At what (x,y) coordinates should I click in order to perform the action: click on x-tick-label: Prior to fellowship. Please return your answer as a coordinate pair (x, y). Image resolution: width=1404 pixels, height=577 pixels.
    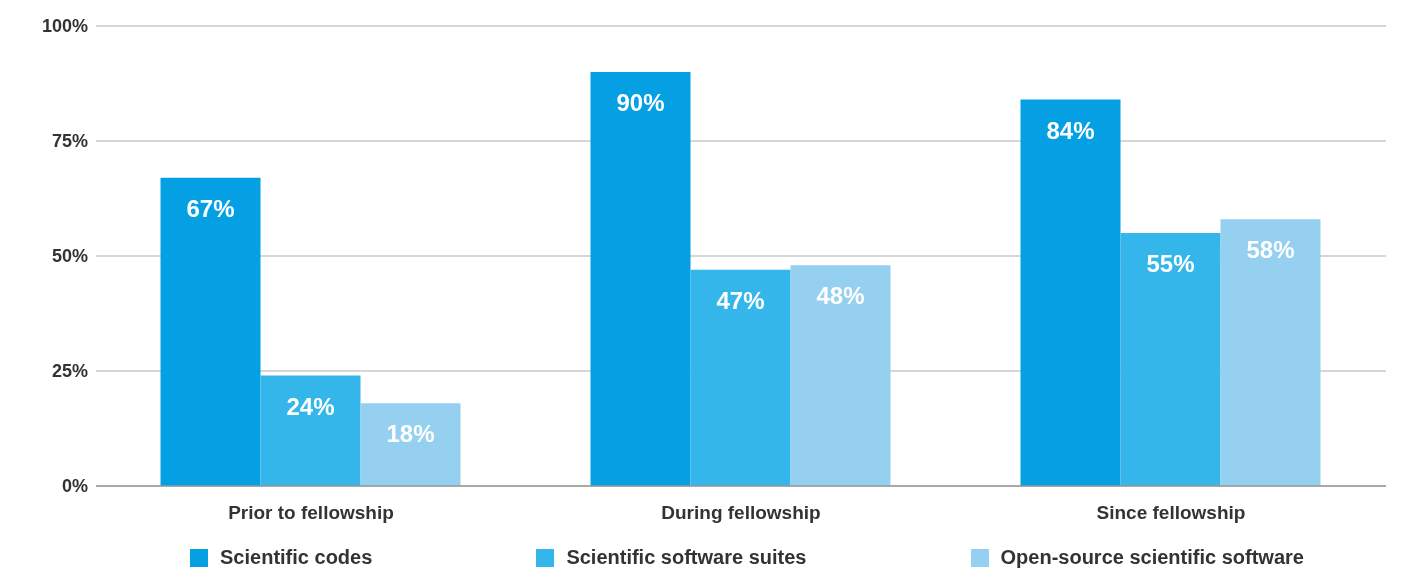
    Looking at the image, I should click on (311, 513).